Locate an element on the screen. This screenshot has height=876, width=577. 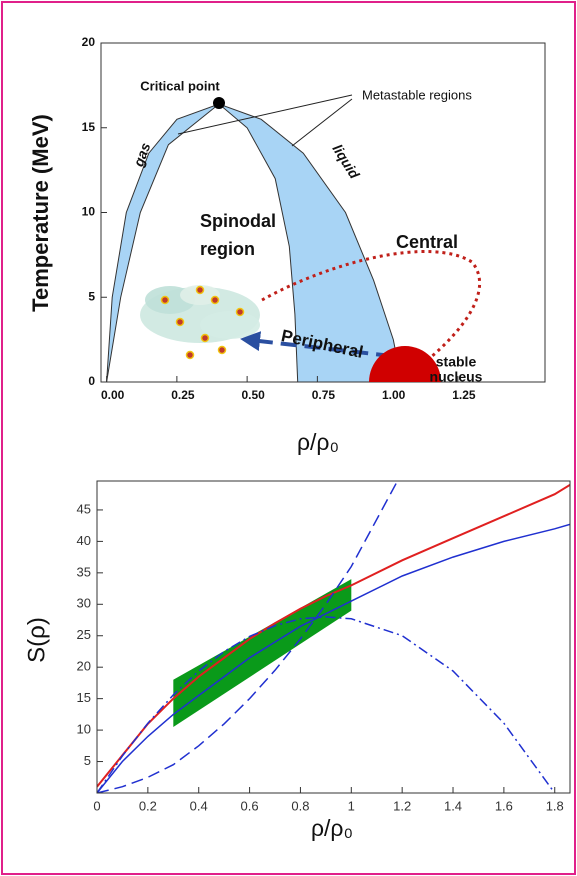
annotation: Spinodal is located at coordinates (238, 221).